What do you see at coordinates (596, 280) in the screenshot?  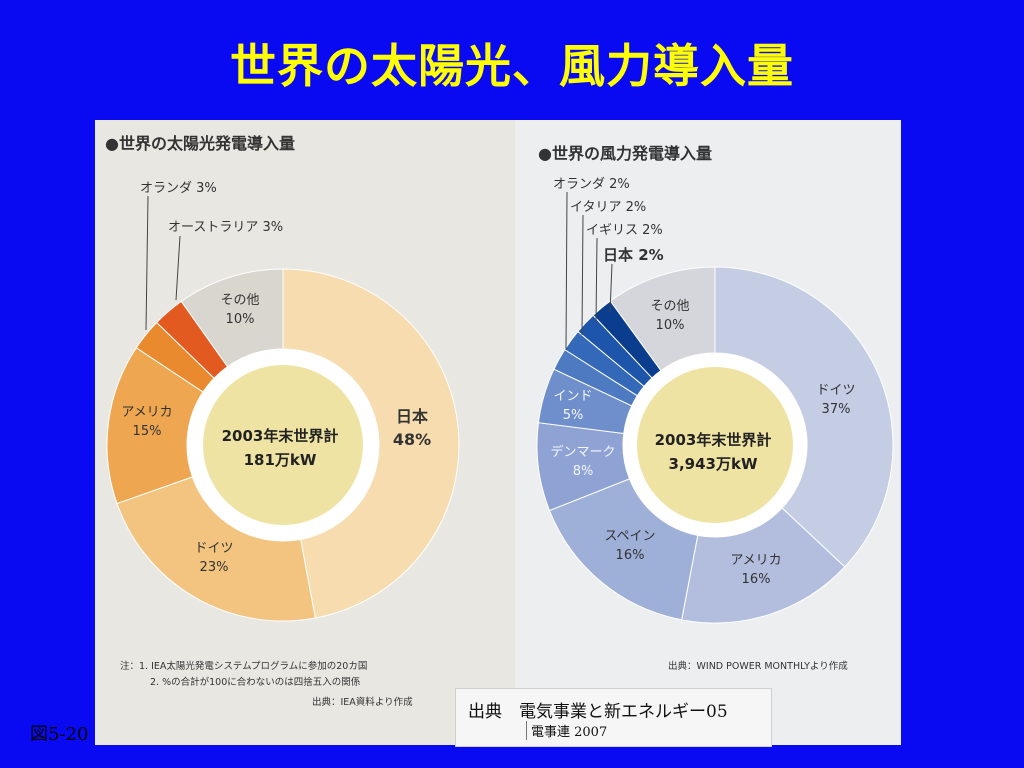 I see `wind-leader-uk` at bounding box center [596, 280].